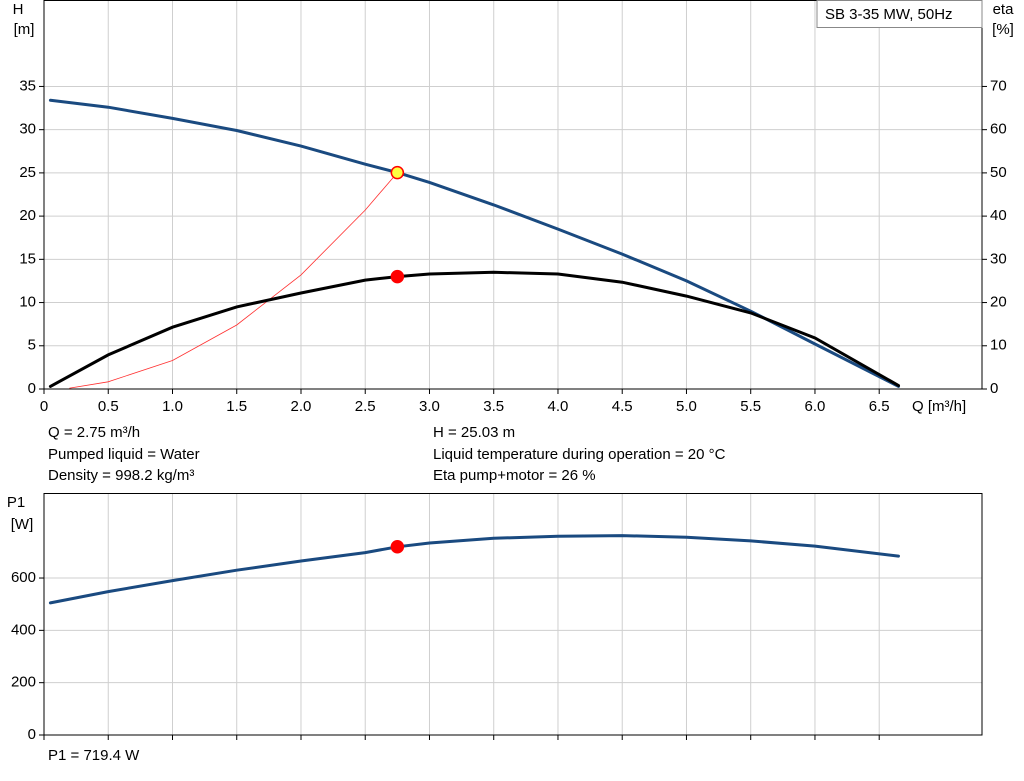 This screenshot has width=1024, height=781. What do you see at coordinates (27, 85) in the screenshot?
I see `y-tick-label: 35` at bounding box center [27, 85].